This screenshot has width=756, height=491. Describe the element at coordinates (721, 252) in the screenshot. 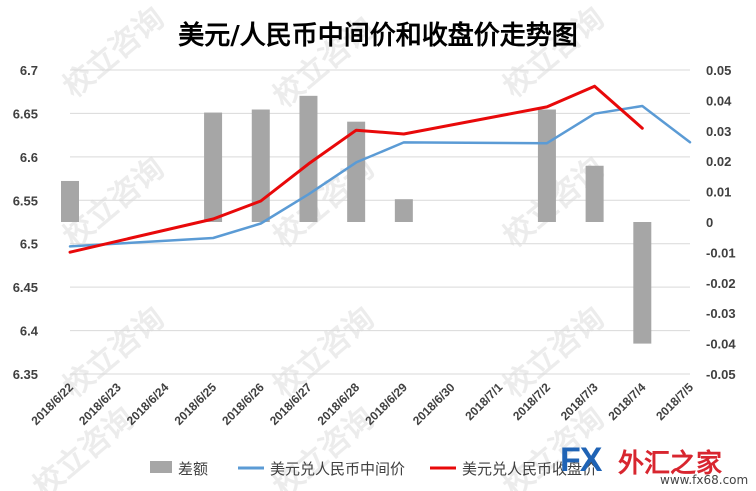

I see `right-axis-tick-label: -0.01` at that location.